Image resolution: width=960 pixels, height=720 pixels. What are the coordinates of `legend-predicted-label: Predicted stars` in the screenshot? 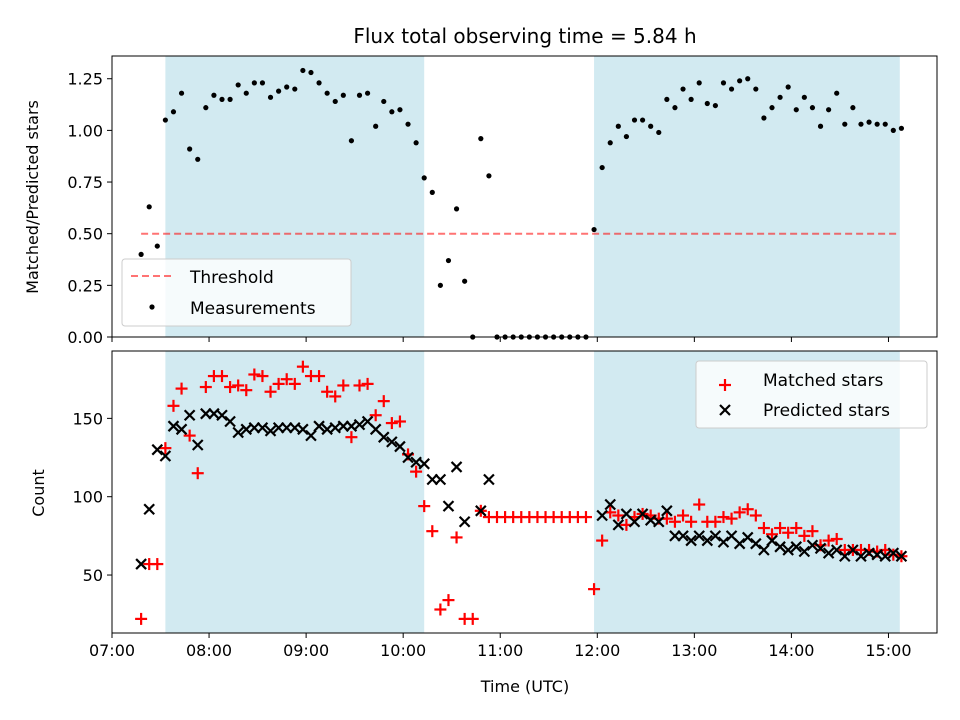 It's located at (826, 411).